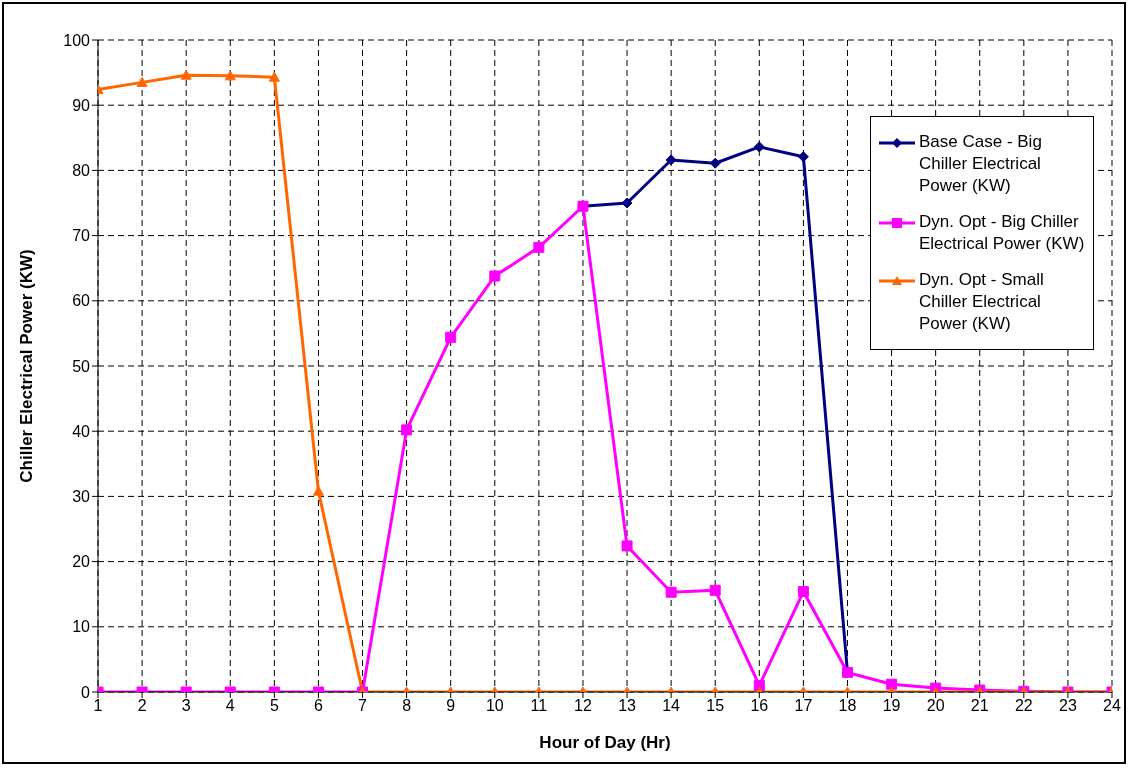 The height and width of the screenshot is (778, 1140). What do you see at coordinates (81, 301) in the screenshot?
I see `y-tick-label: 60` at bounding box center [81, 301].